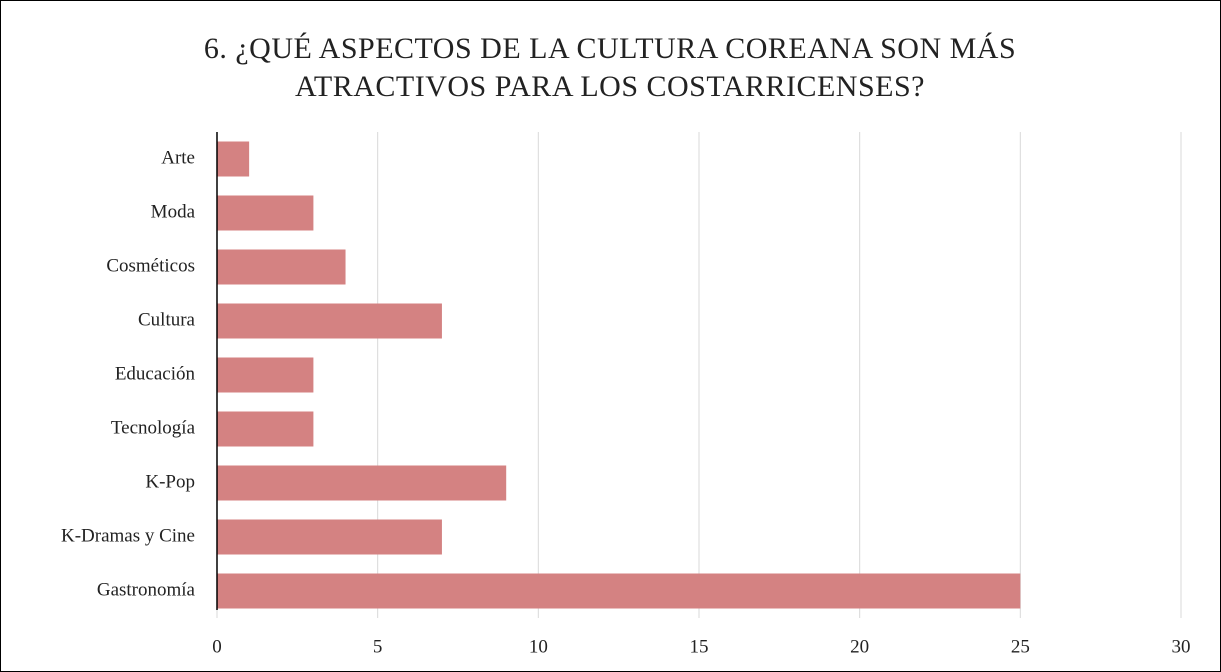 This screenshot has width=1221, height=672. Describe the element at coordinates (859, 646) in the screenshot. I see `x-tick-label: 20` at that location.